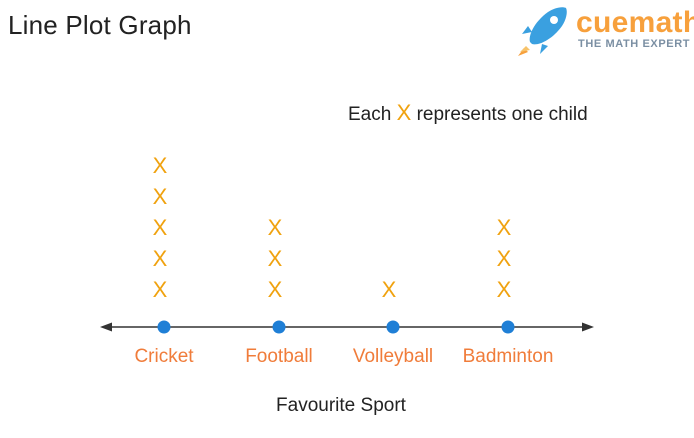 The image size is (694, 438). Describe the element at coordinates (279, 356) in the screenshot. I see `category-label: Football` at that location.